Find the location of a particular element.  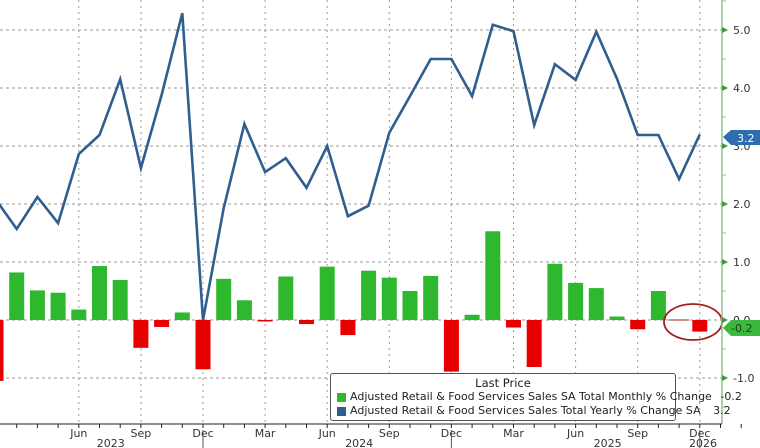

svg-text: 3.2 is located at coordinates (746, 138).